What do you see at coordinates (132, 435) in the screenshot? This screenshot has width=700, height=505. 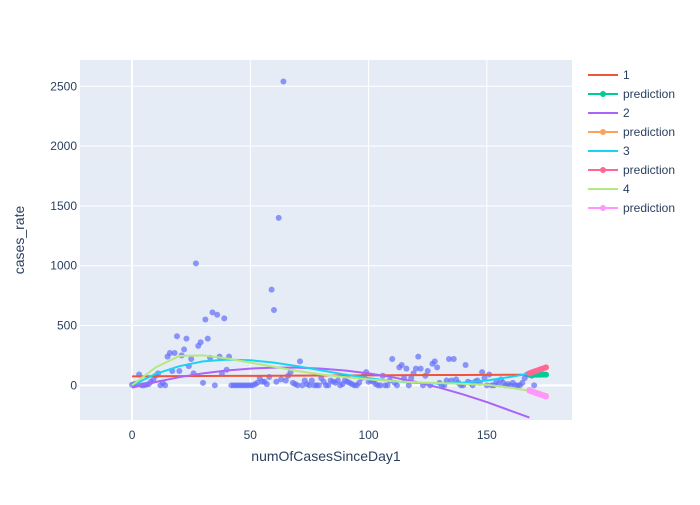 I see `x-tick-label: 0` at bounding box center [132, 435].